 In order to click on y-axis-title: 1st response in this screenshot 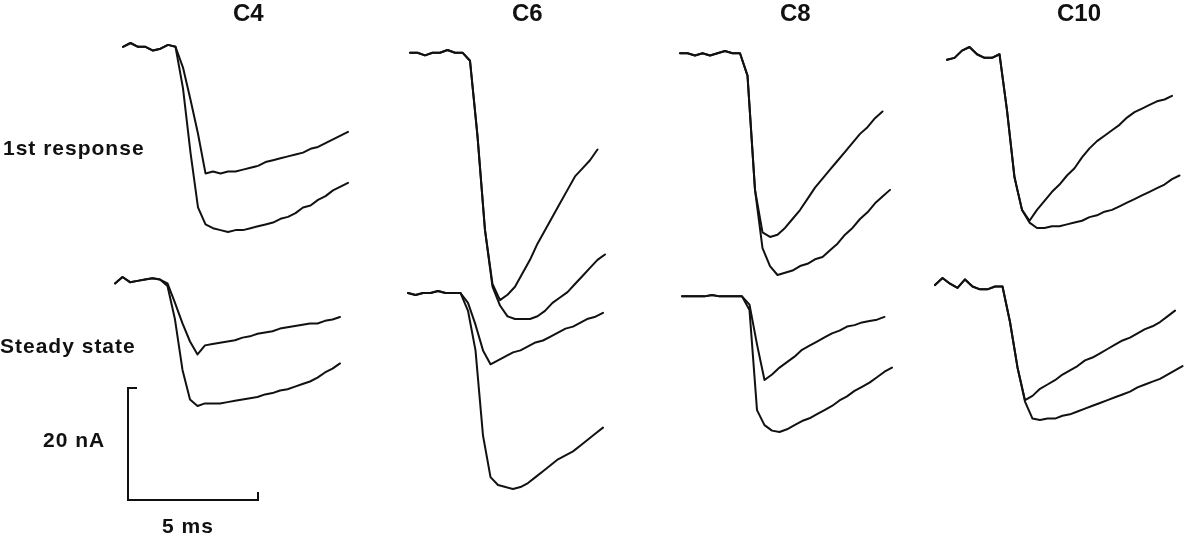, I will do `click(74, 147)`.